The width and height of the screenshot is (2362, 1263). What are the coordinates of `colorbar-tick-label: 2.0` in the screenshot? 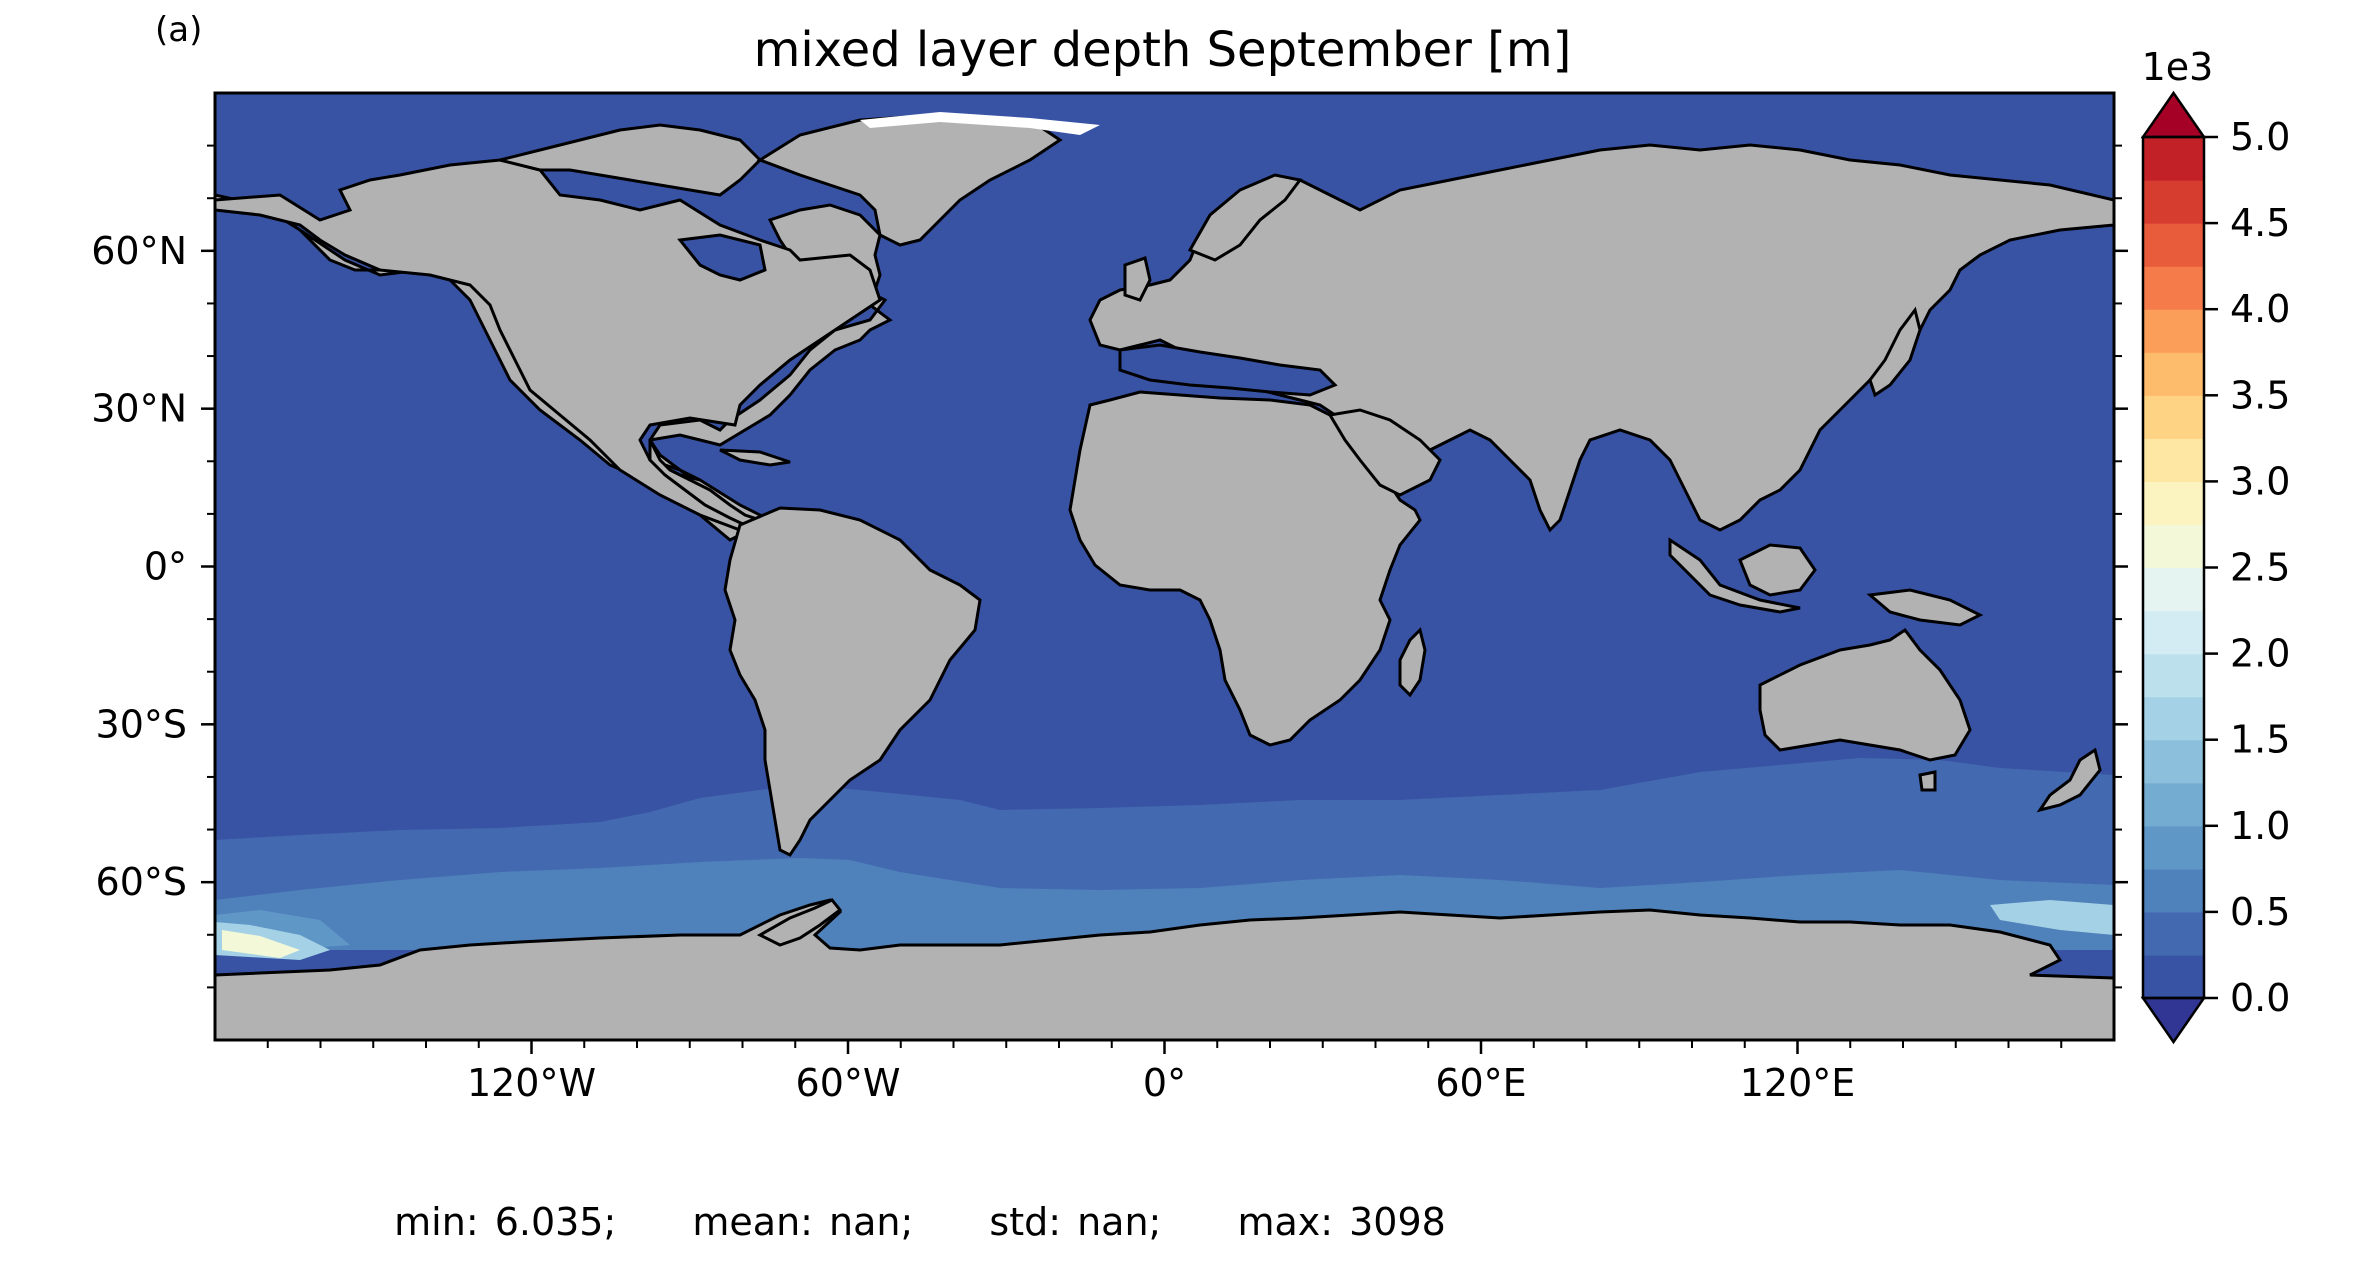 It's located at (2260, 654).